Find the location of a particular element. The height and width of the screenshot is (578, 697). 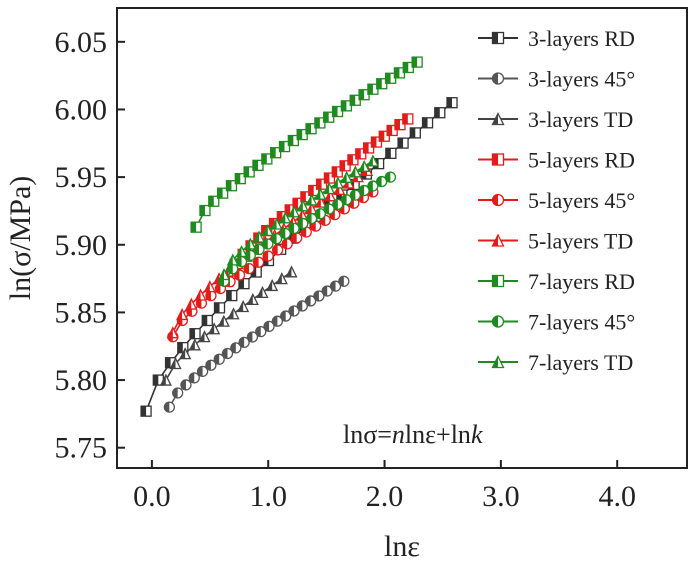

equation-annotation: lnσ=nlnε+lnk is located at coordinates (413, 434).